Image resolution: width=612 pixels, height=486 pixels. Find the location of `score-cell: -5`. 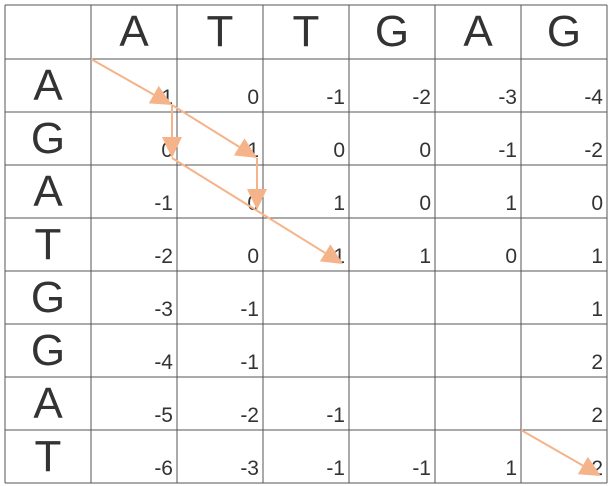

score-cell: -5 is located at coordinates (163, 415).